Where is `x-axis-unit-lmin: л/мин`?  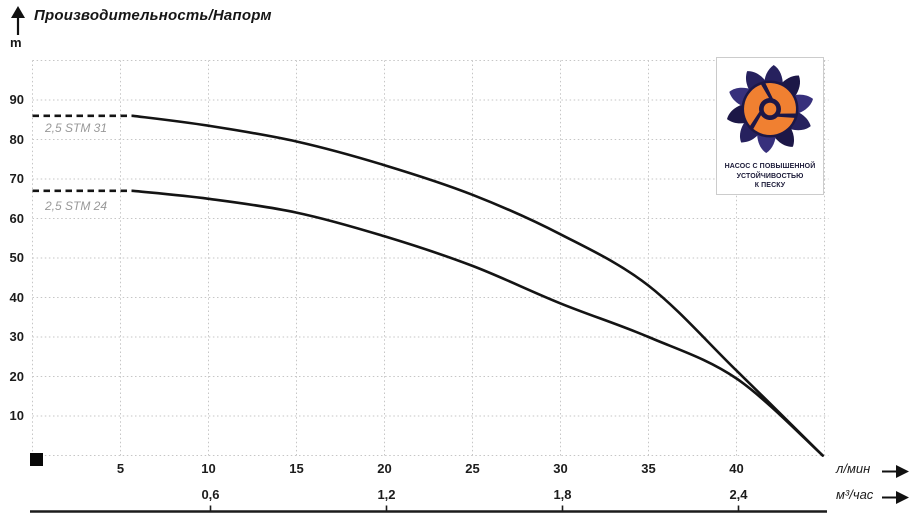
x-axis-unit-lmin: л/мин is located at coordinates (853, 468).